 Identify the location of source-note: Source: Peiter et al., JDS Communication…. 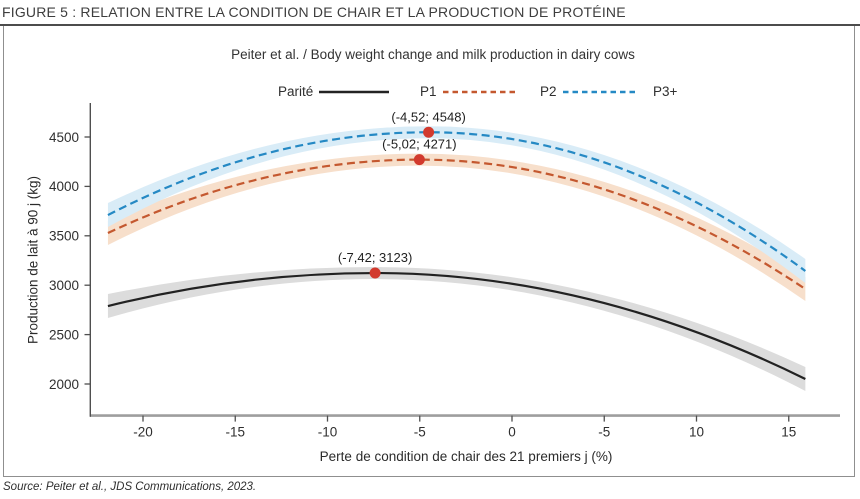
(130, 487).